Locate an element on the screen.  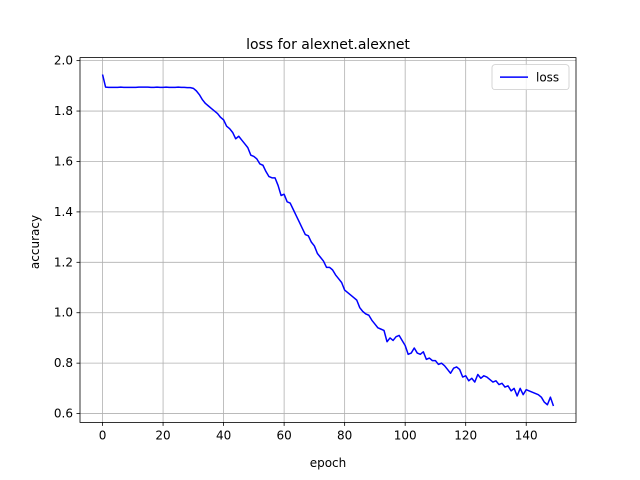
y-tick-label: 1.2 is located at coordinates (63, 262).